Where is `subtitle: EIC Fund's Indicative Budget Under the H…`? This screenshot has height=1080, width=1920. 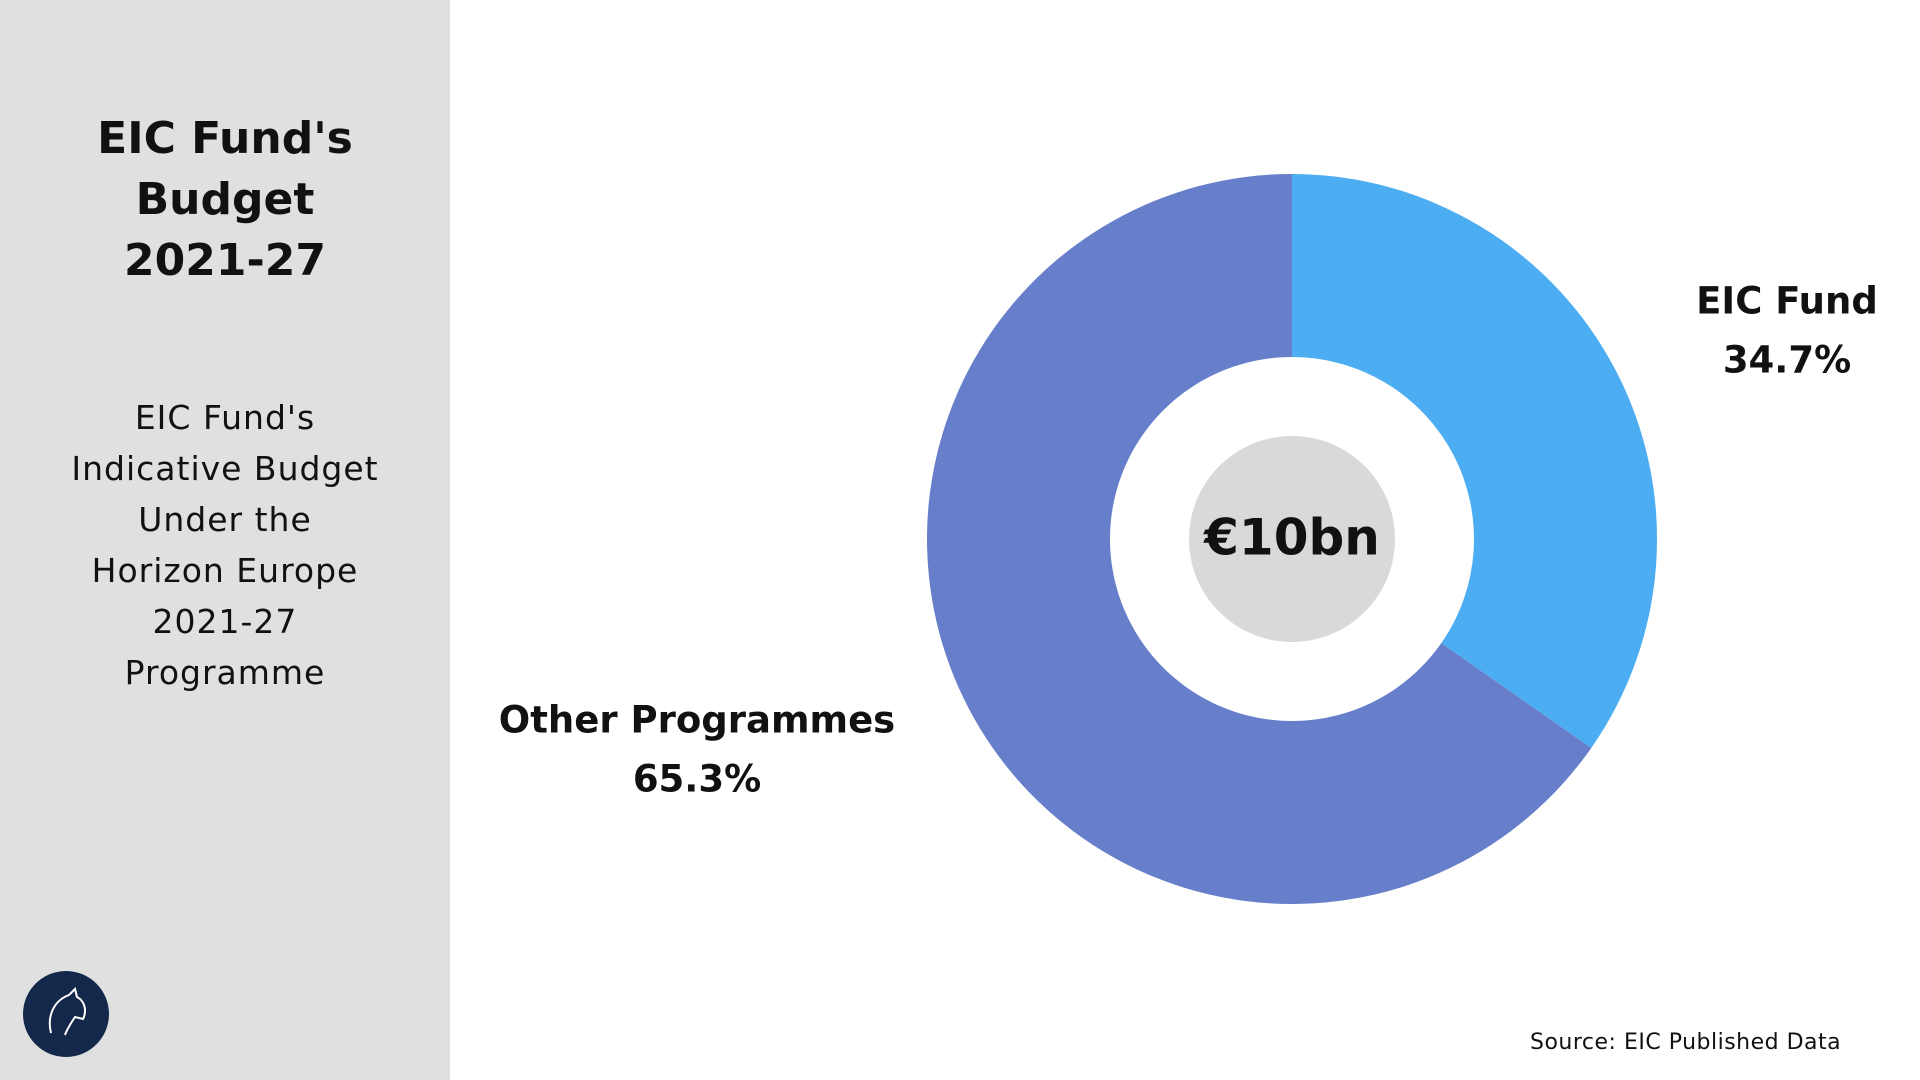 subtitle: EIC Fund's Indicative Budget Under the H… is located at coordinates (225, 545).